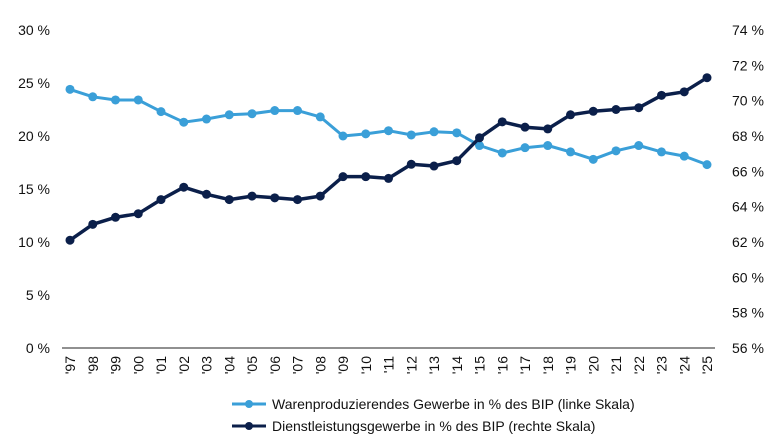  I want to click on right-tick-label: 58 %, so click(748, 313).